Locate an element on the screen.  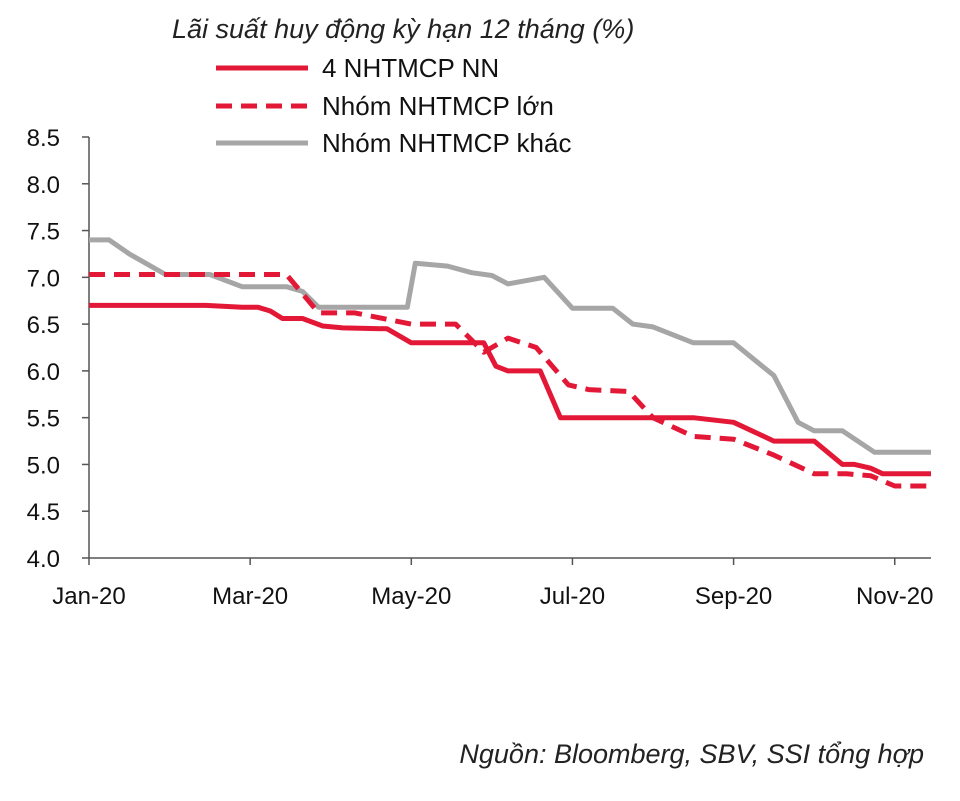
y-tick-label: 6.5 is located at coordinates (43, 325).